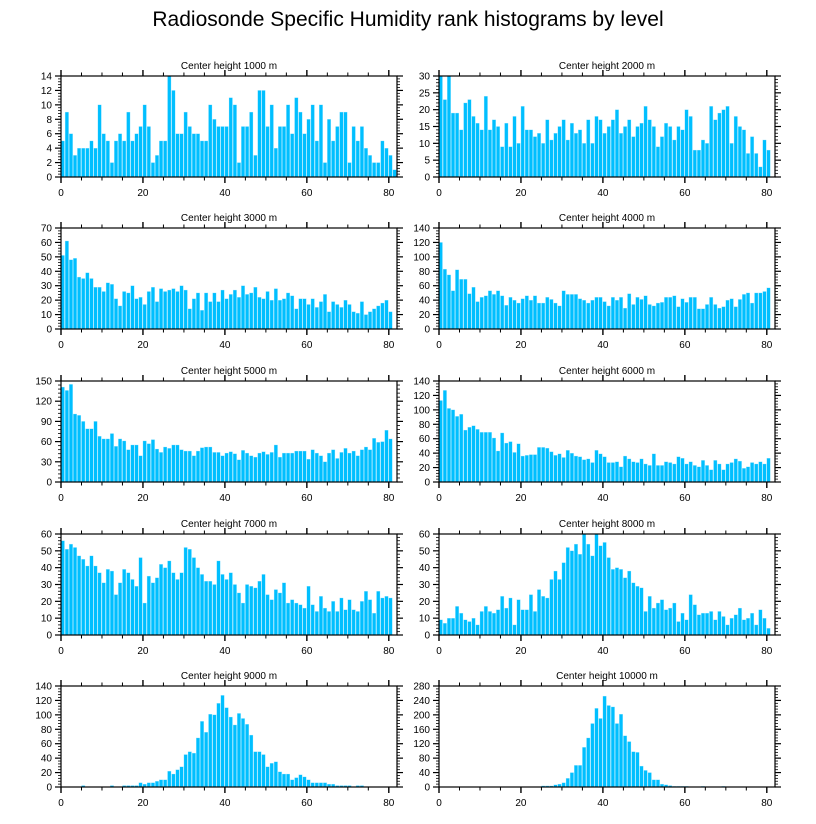 The image size is (816, 824). What do you see at coordinates (47, 257) in the screenshot?
I see `y-tick-label: 50` at bounding box center [47, 257].